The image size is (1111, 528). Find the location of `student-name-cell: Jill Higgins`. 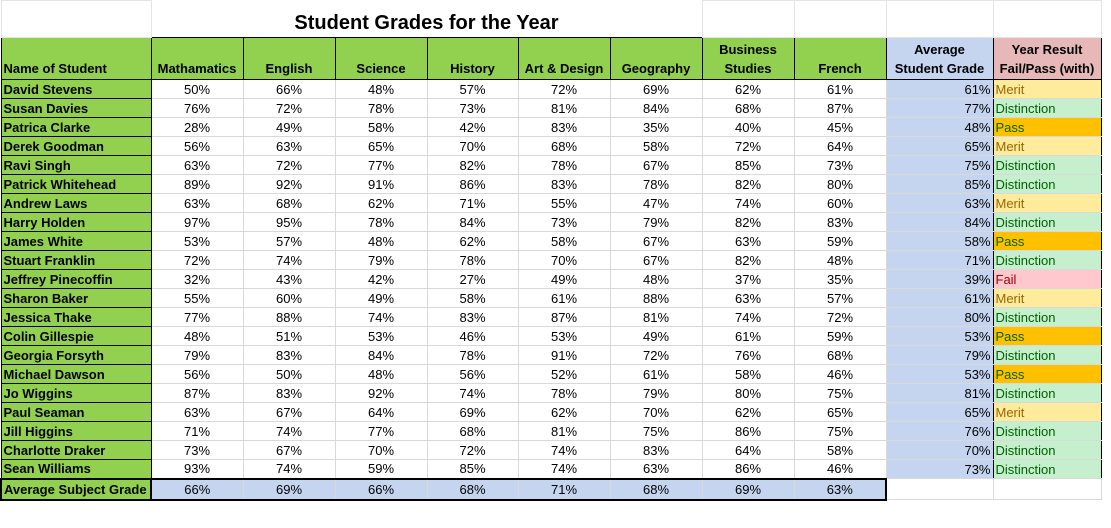

student-name-cell: Jill Higgins is located at coordinates (76, 431).